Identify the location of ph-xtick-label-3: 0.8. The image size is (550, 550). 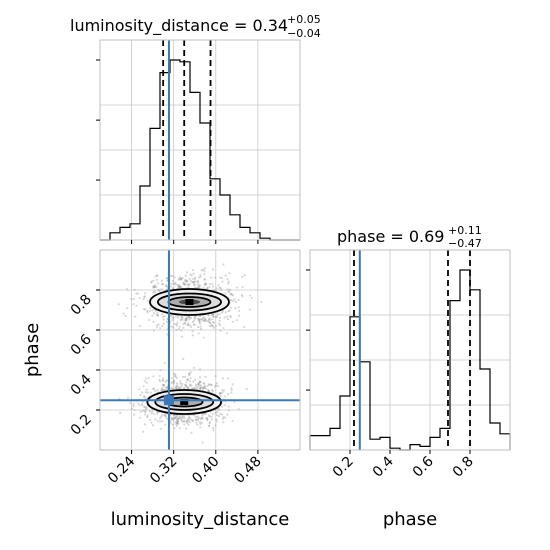
(463, 467).